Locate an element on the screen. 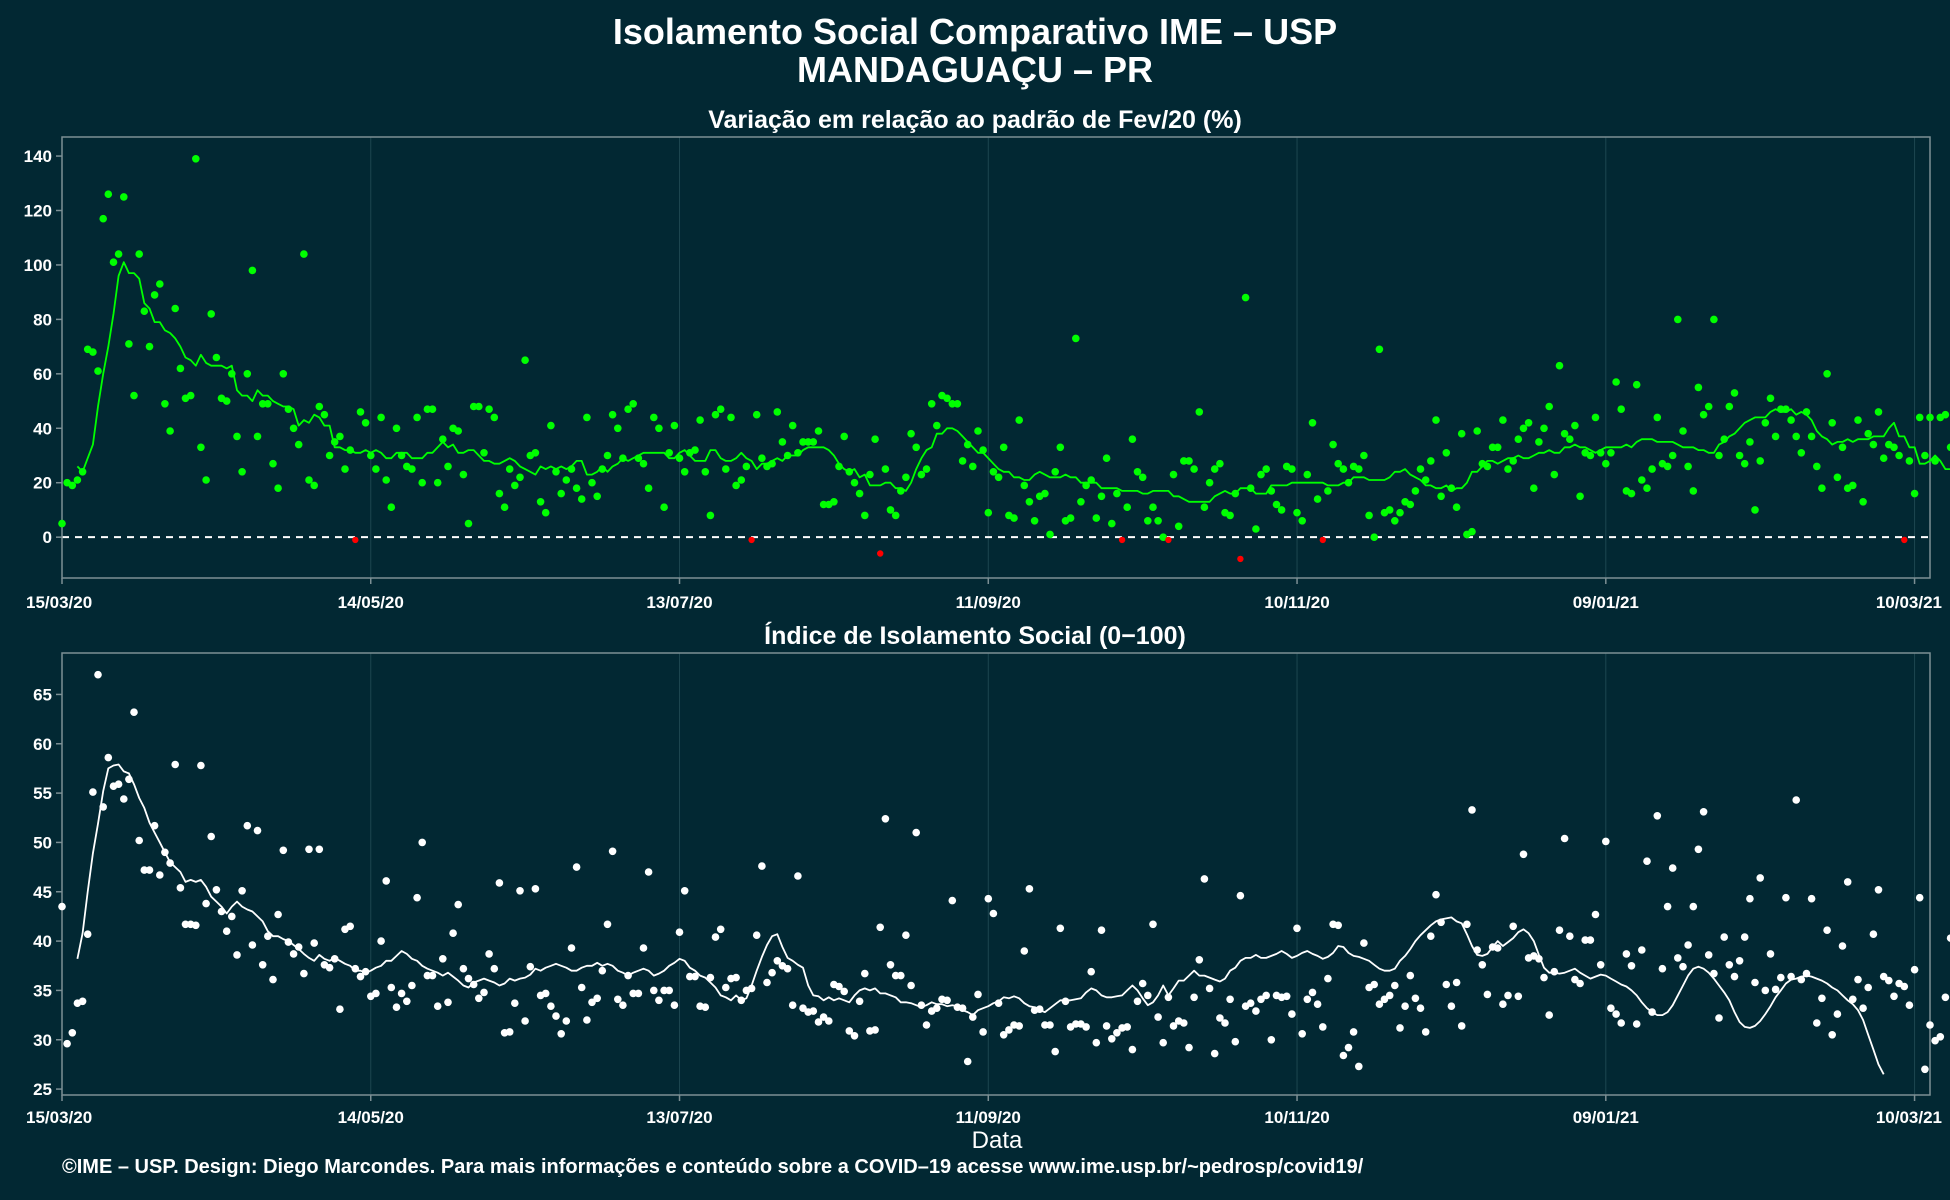 The width and height of the screenshot is (1950, 1200). x-tick-label: 10/11/20 is located at coordinates (1296, 602).